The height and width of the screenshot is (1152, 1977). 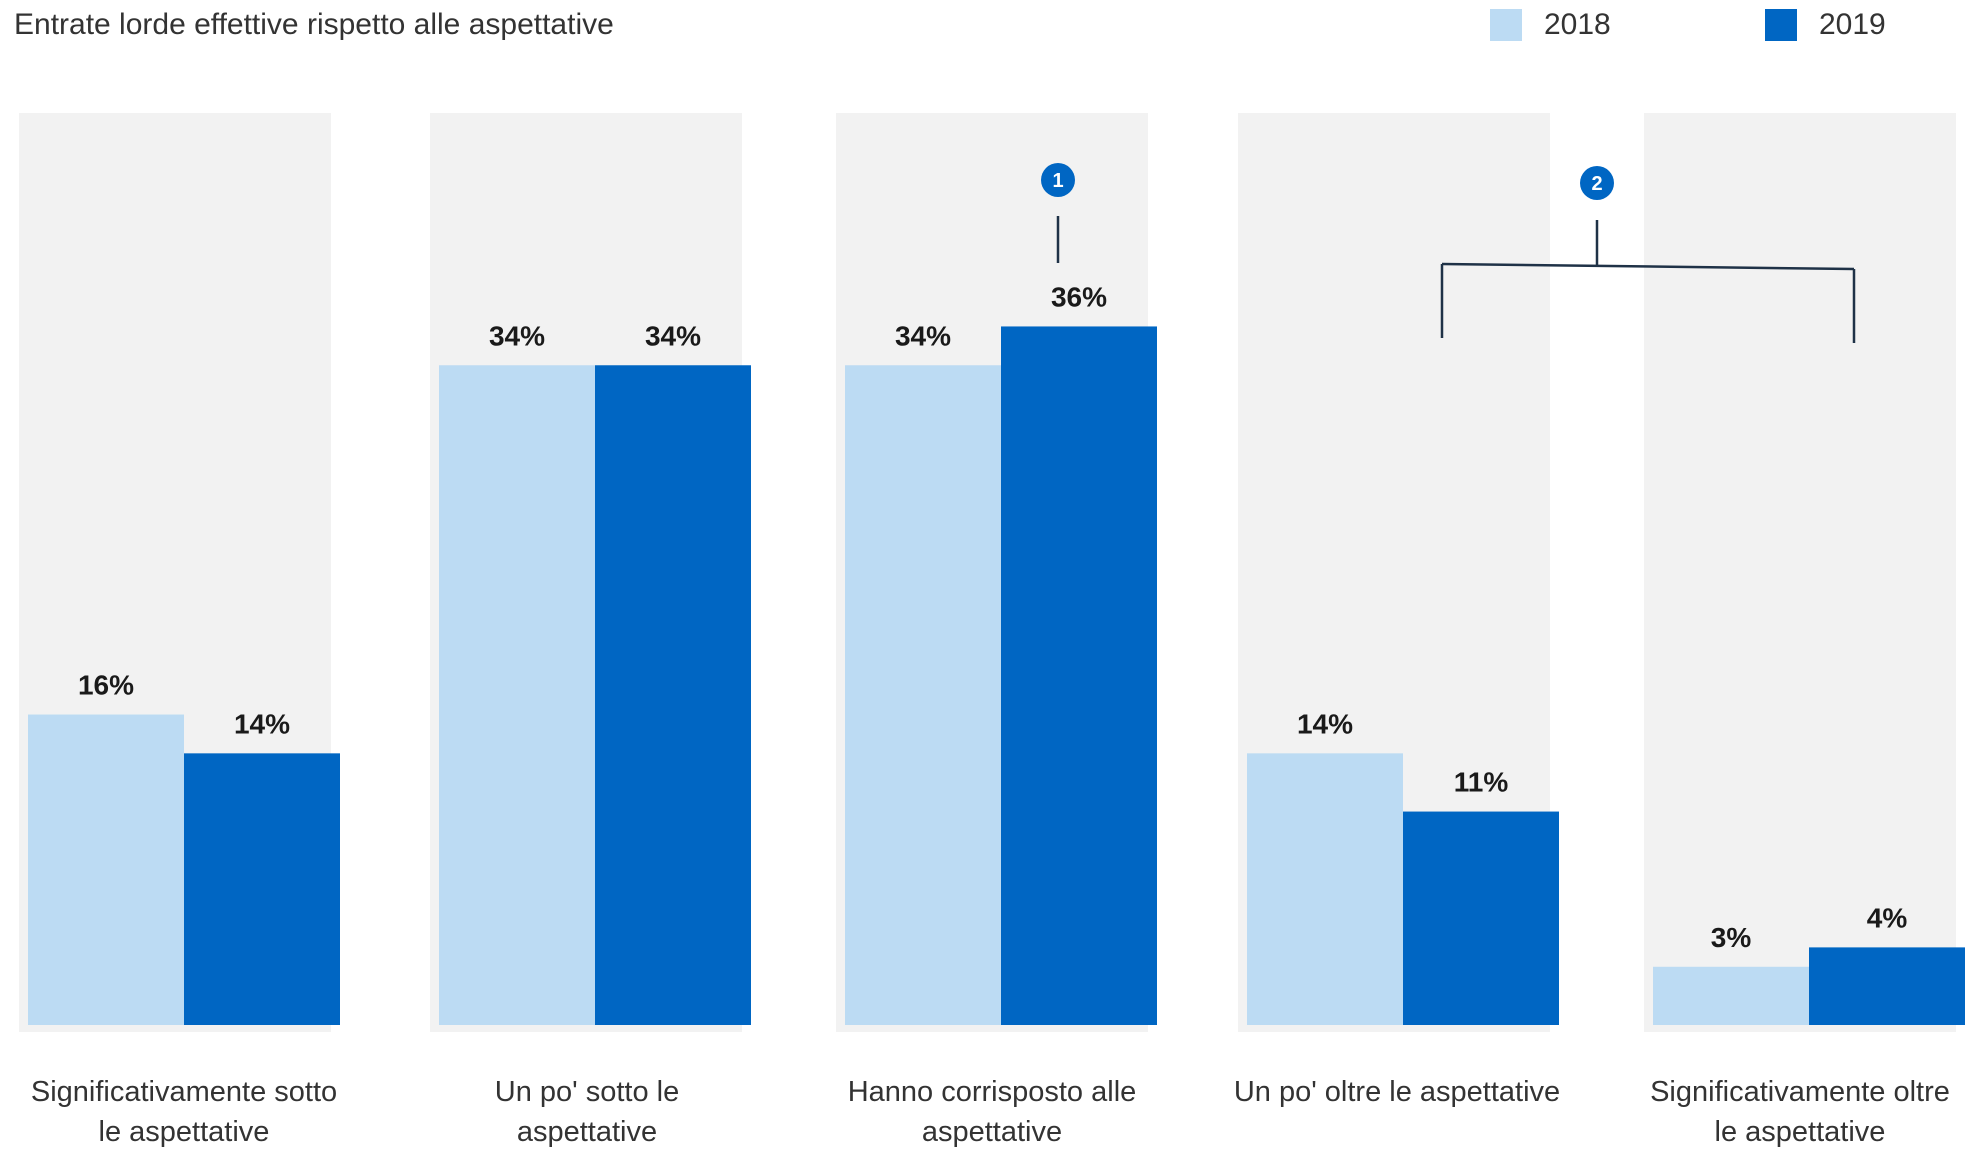 I want to click on legend-swatch-2018, so click(x=1506, y=25).